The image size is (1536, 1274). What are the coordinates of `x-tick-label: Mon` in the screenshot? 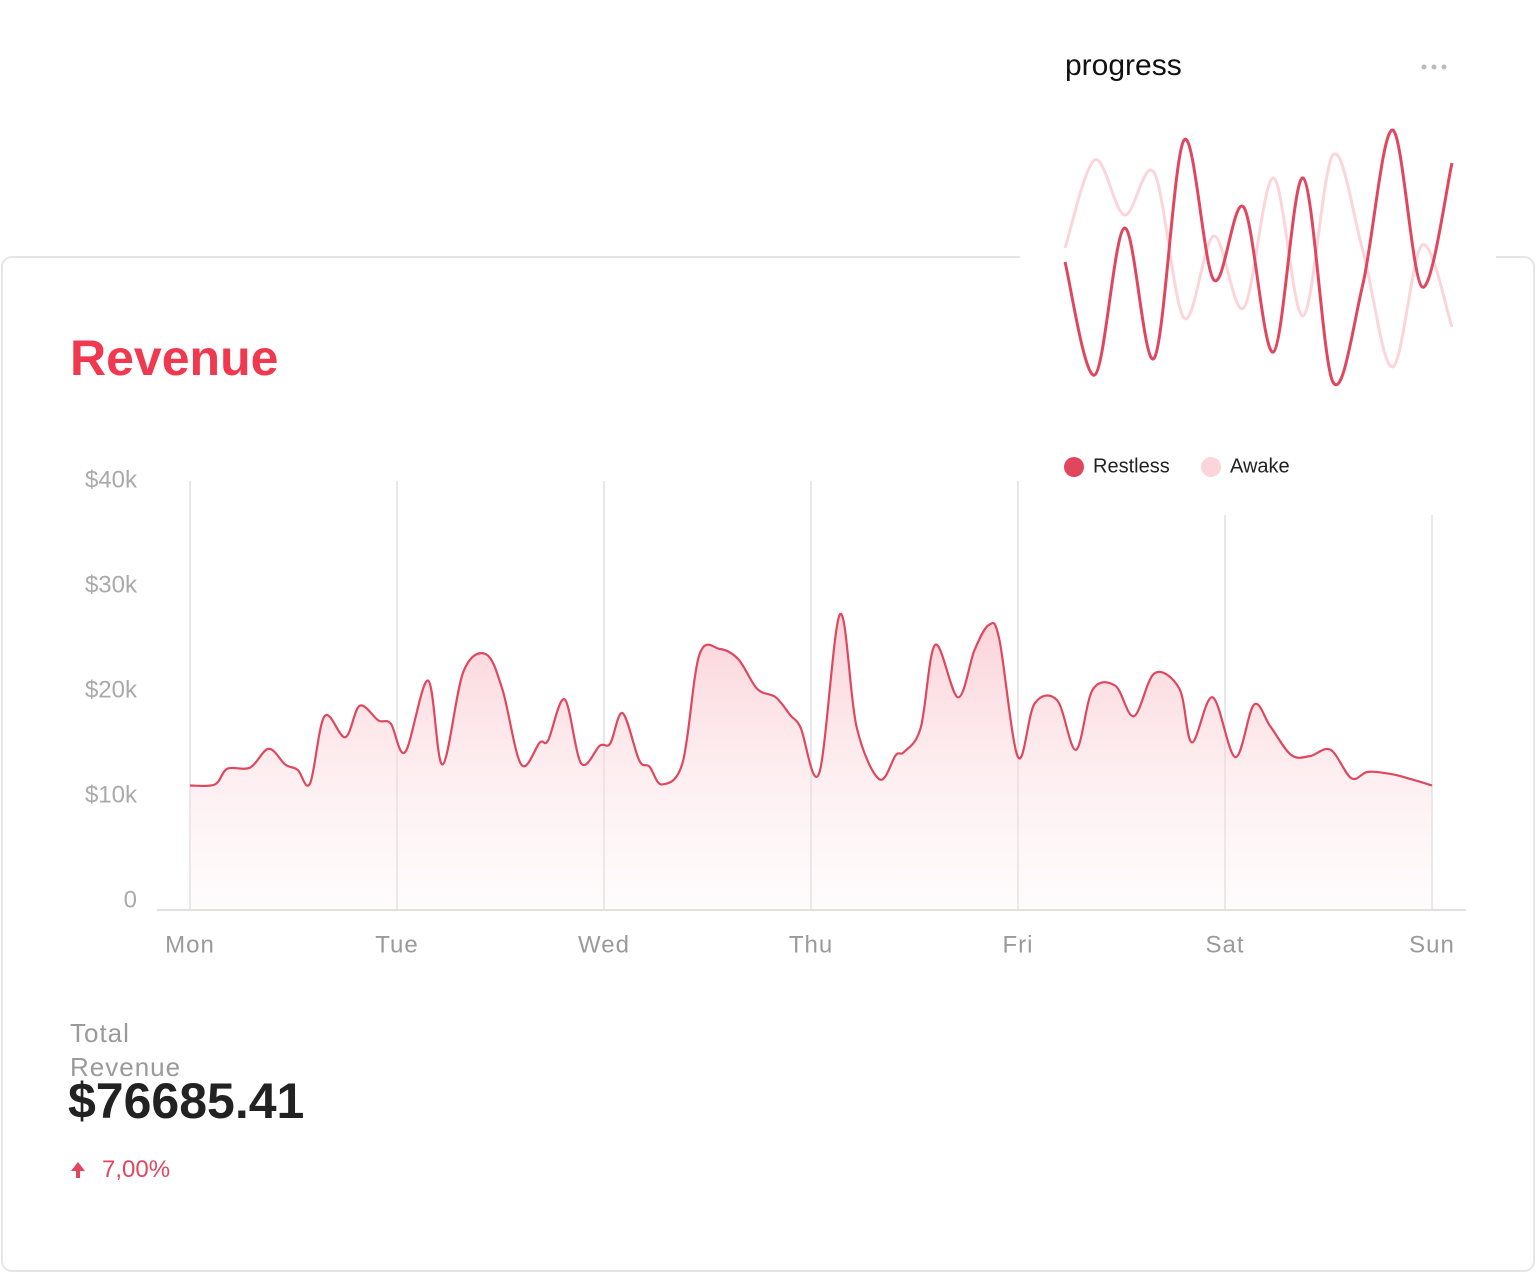 It's located at (190, 944).